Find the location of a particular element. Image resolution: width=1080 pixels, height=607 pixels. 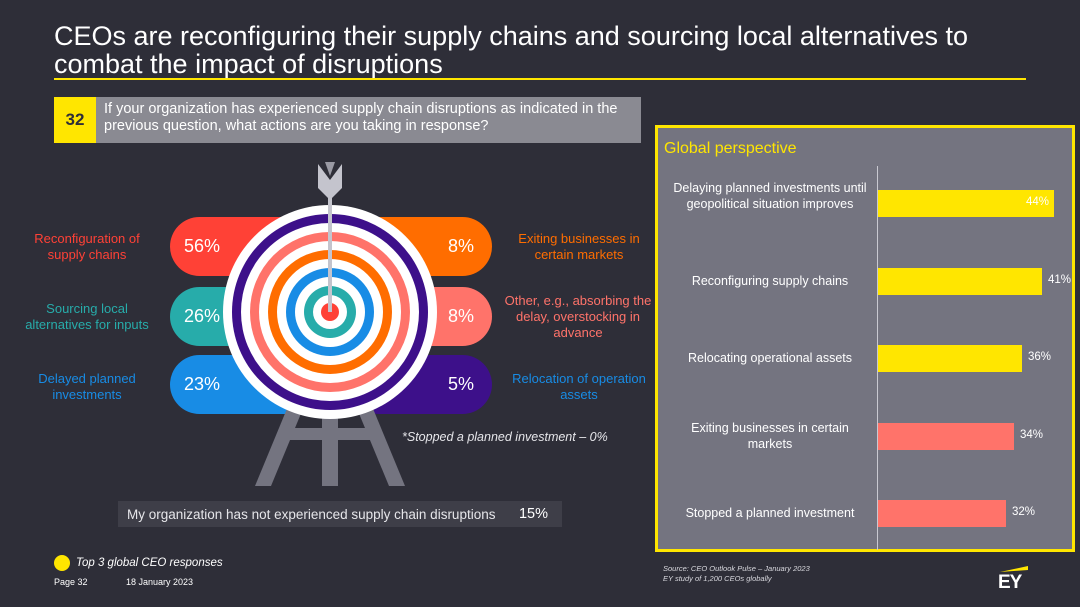

pill-value: 23% is located at coordinates (202, 384).